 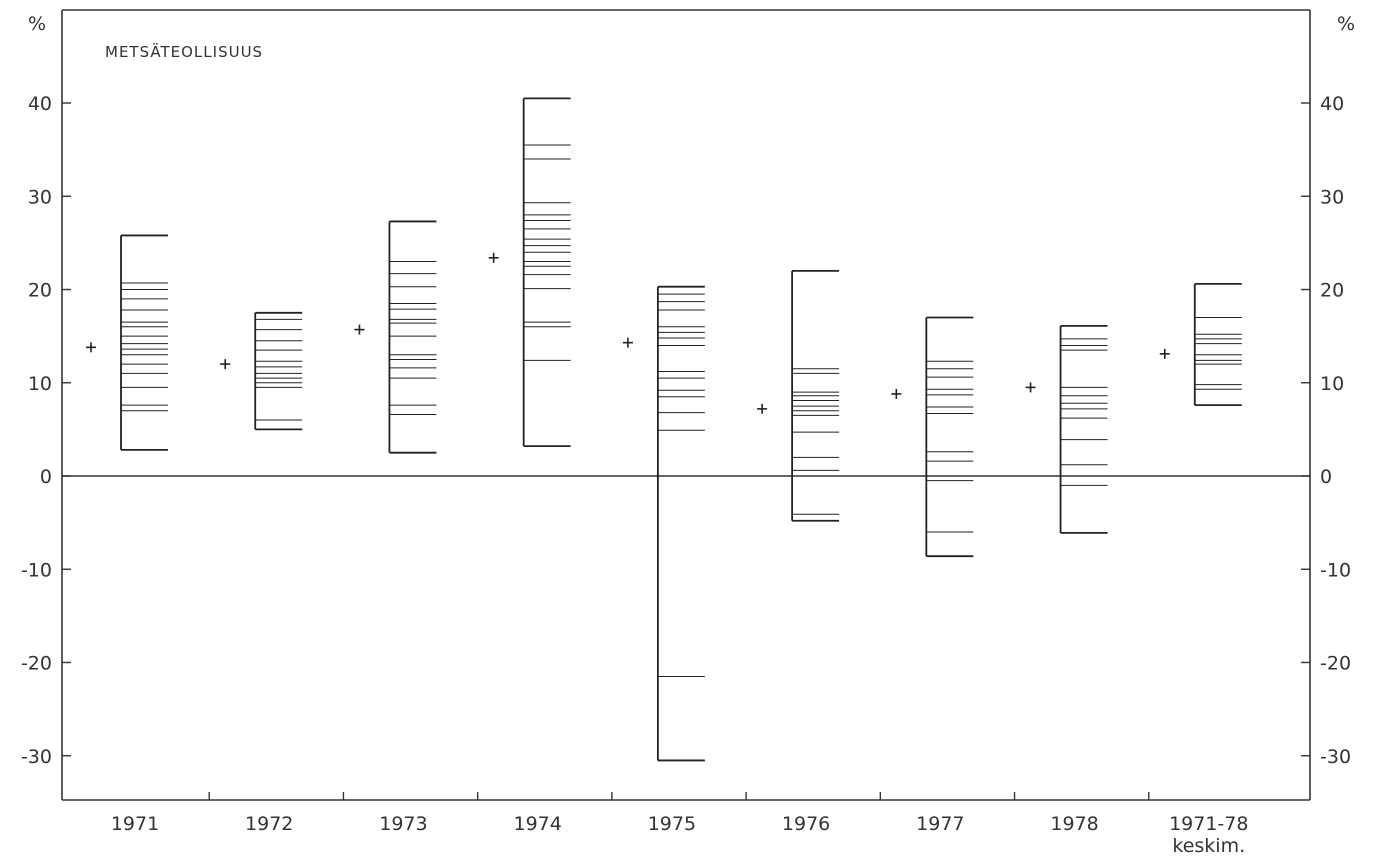 What do you see at coordinates (40, 384) in the screenshot?
I see `y-tick-label-left: 10` at bounding box center [40, 384].